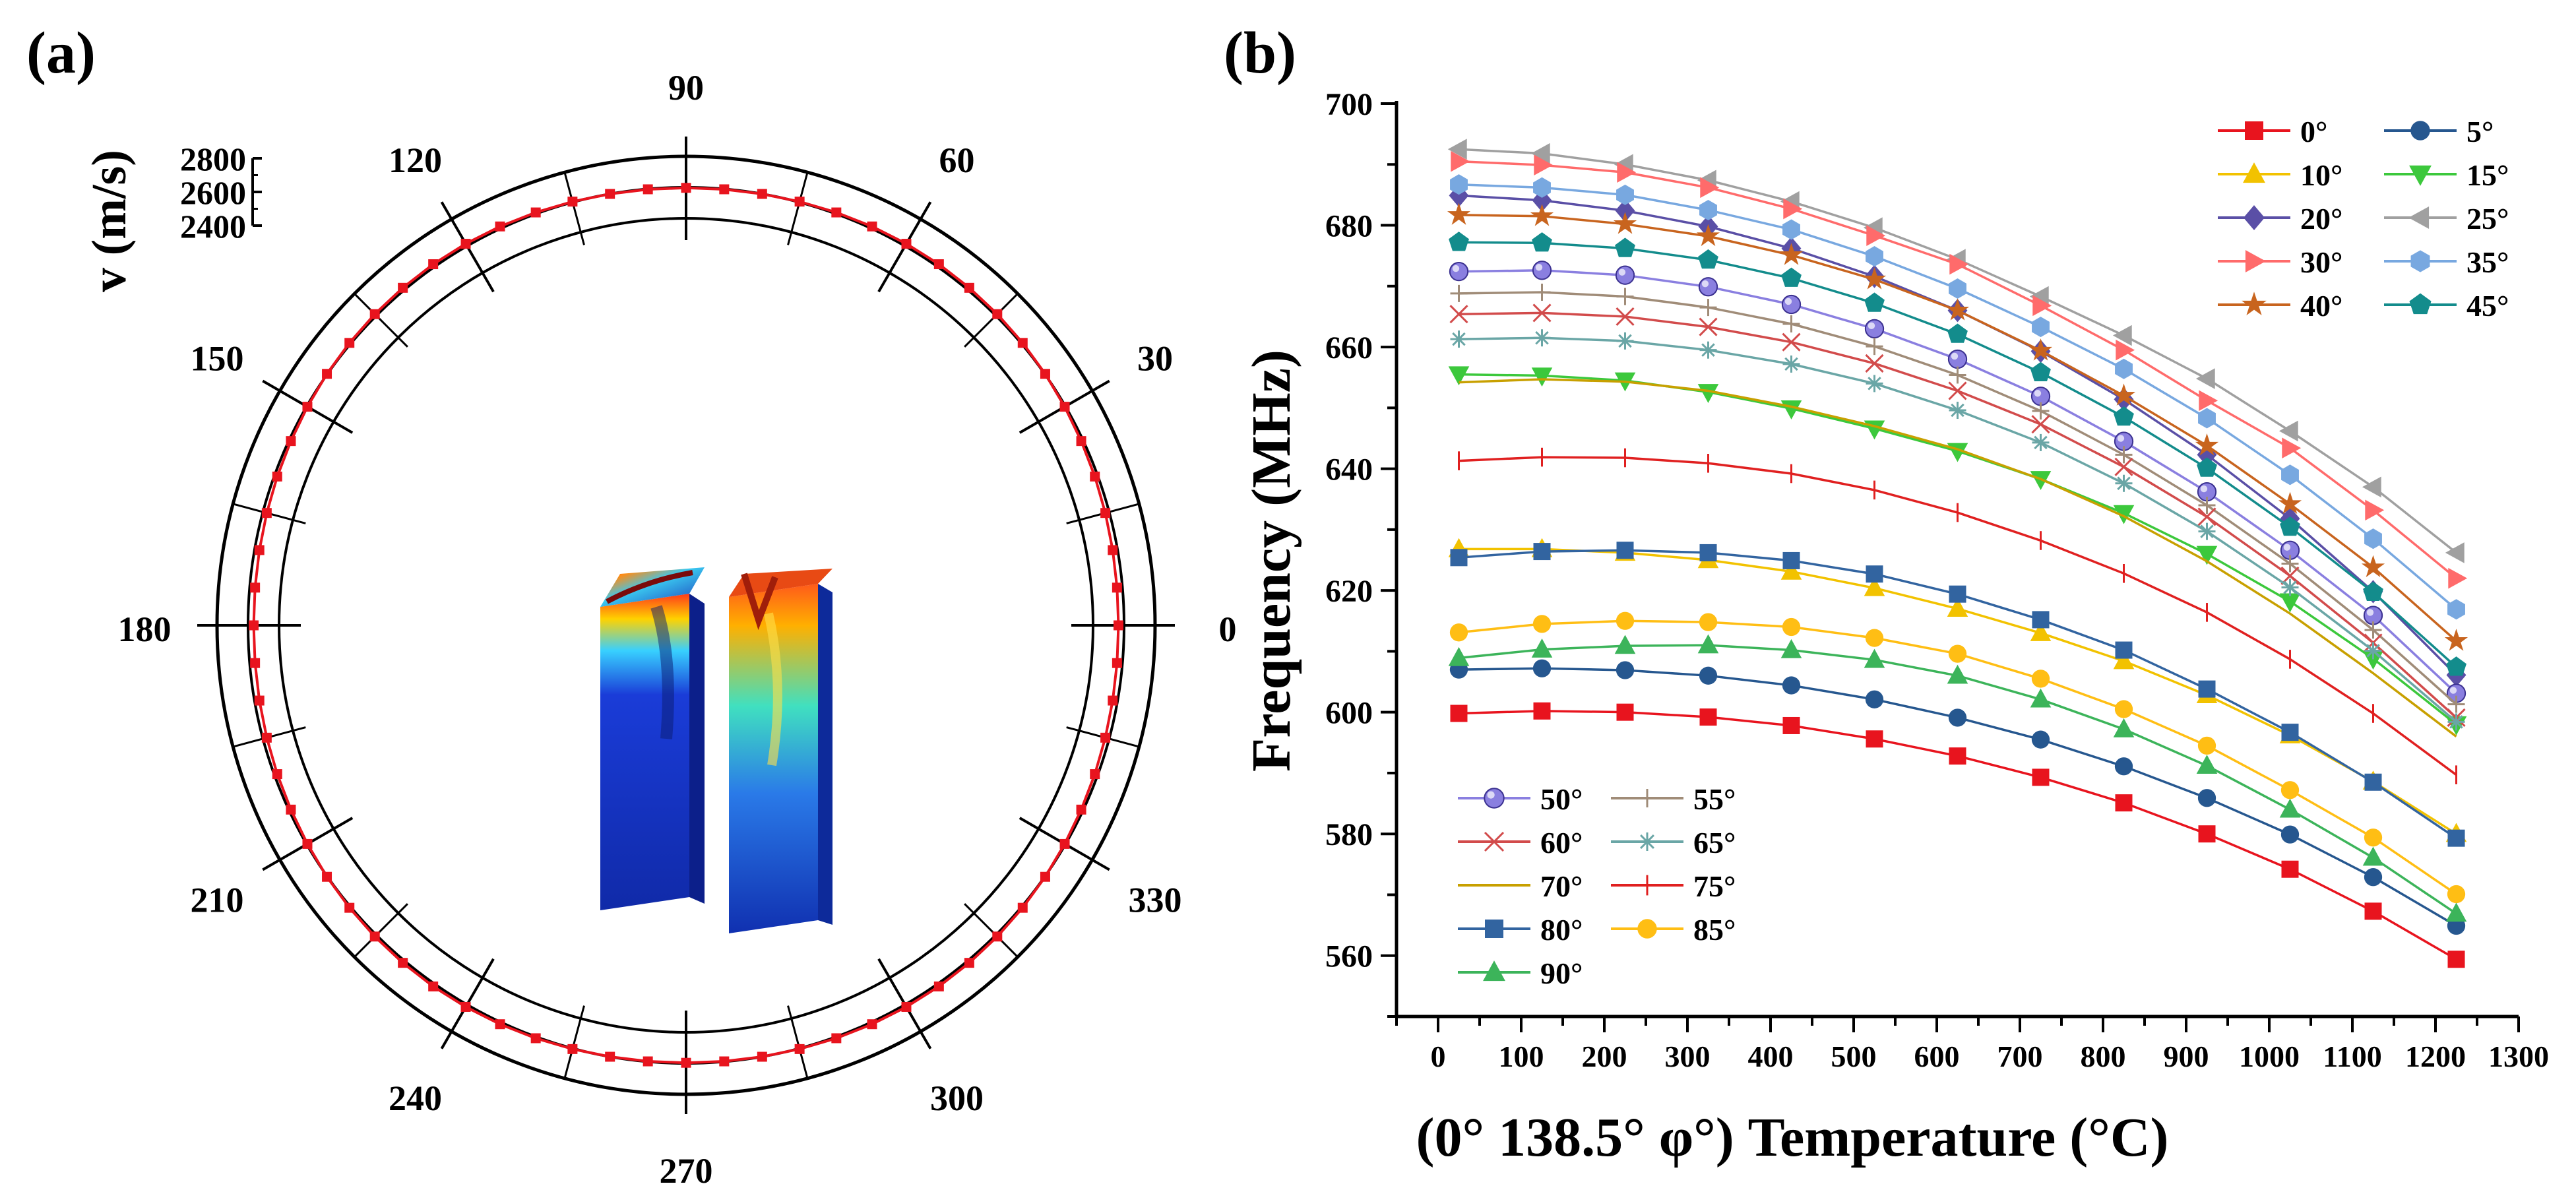 The width and height of the screenshot is (2576, 1188). What do you see at coordinates (2487, 262) in the screenshot?
I see `legend-label: 35°` at bounding box center [2487, 262].